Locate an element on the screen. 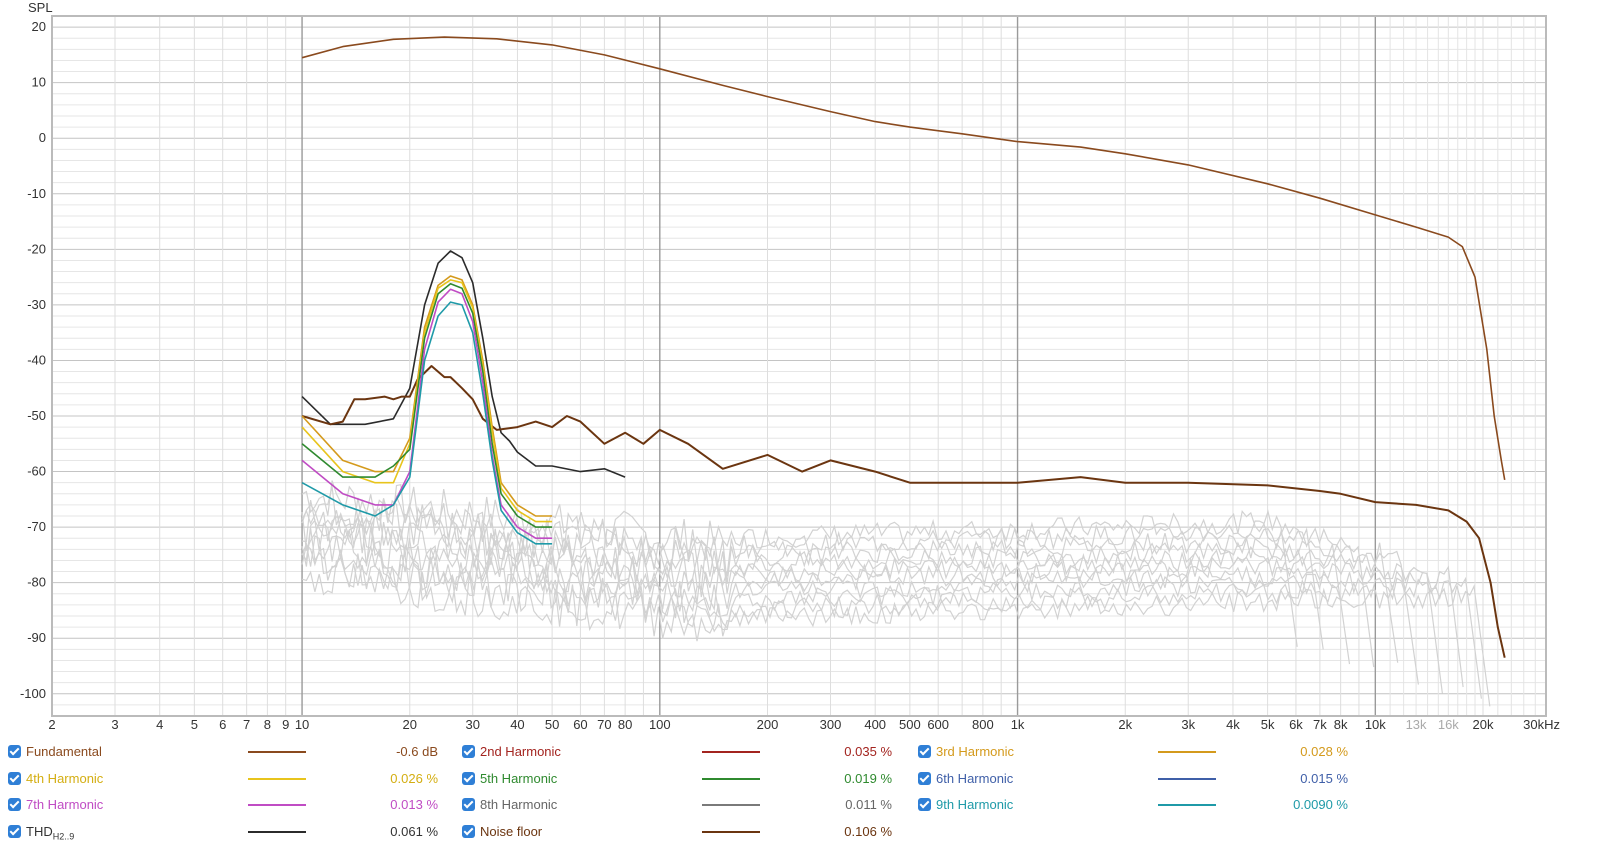 The width and height of the screenshot is (1600, 863). x-tick-label: 20 is located at coordinates (410, 724).